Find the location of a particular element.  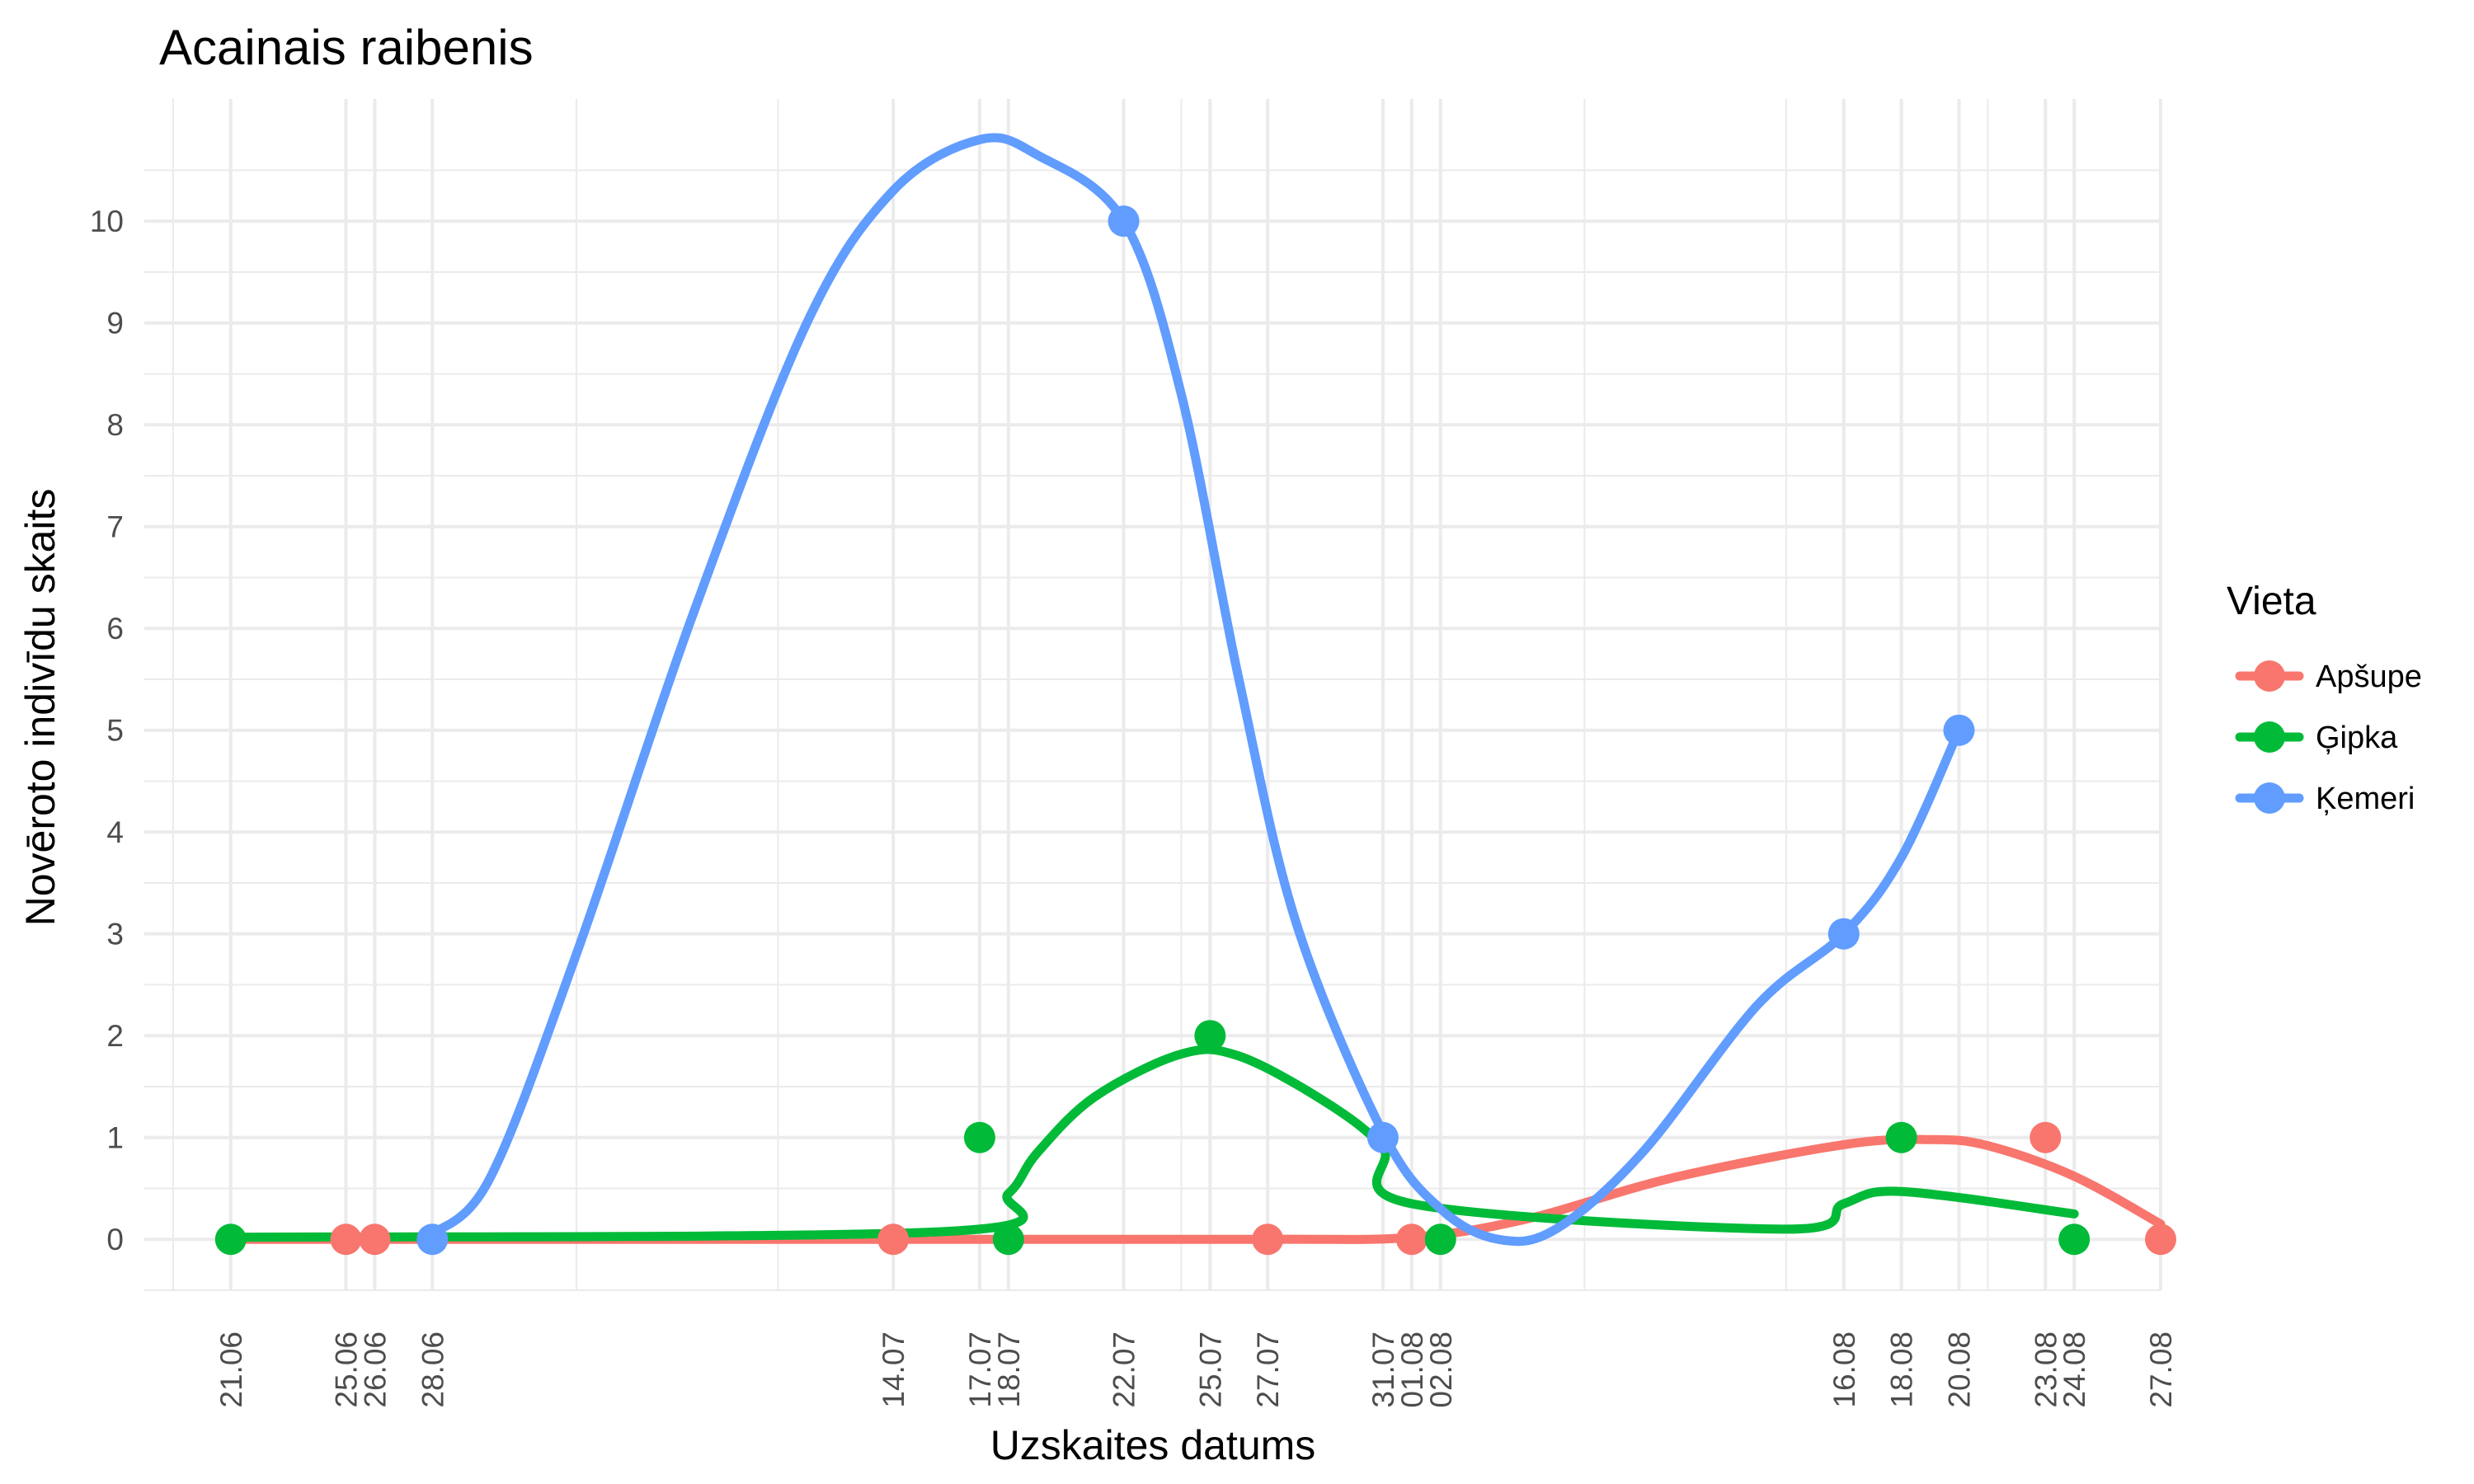

legend: Vieta Apšupe Ģipka Ķemeri is located at coordinates (2324, 698).